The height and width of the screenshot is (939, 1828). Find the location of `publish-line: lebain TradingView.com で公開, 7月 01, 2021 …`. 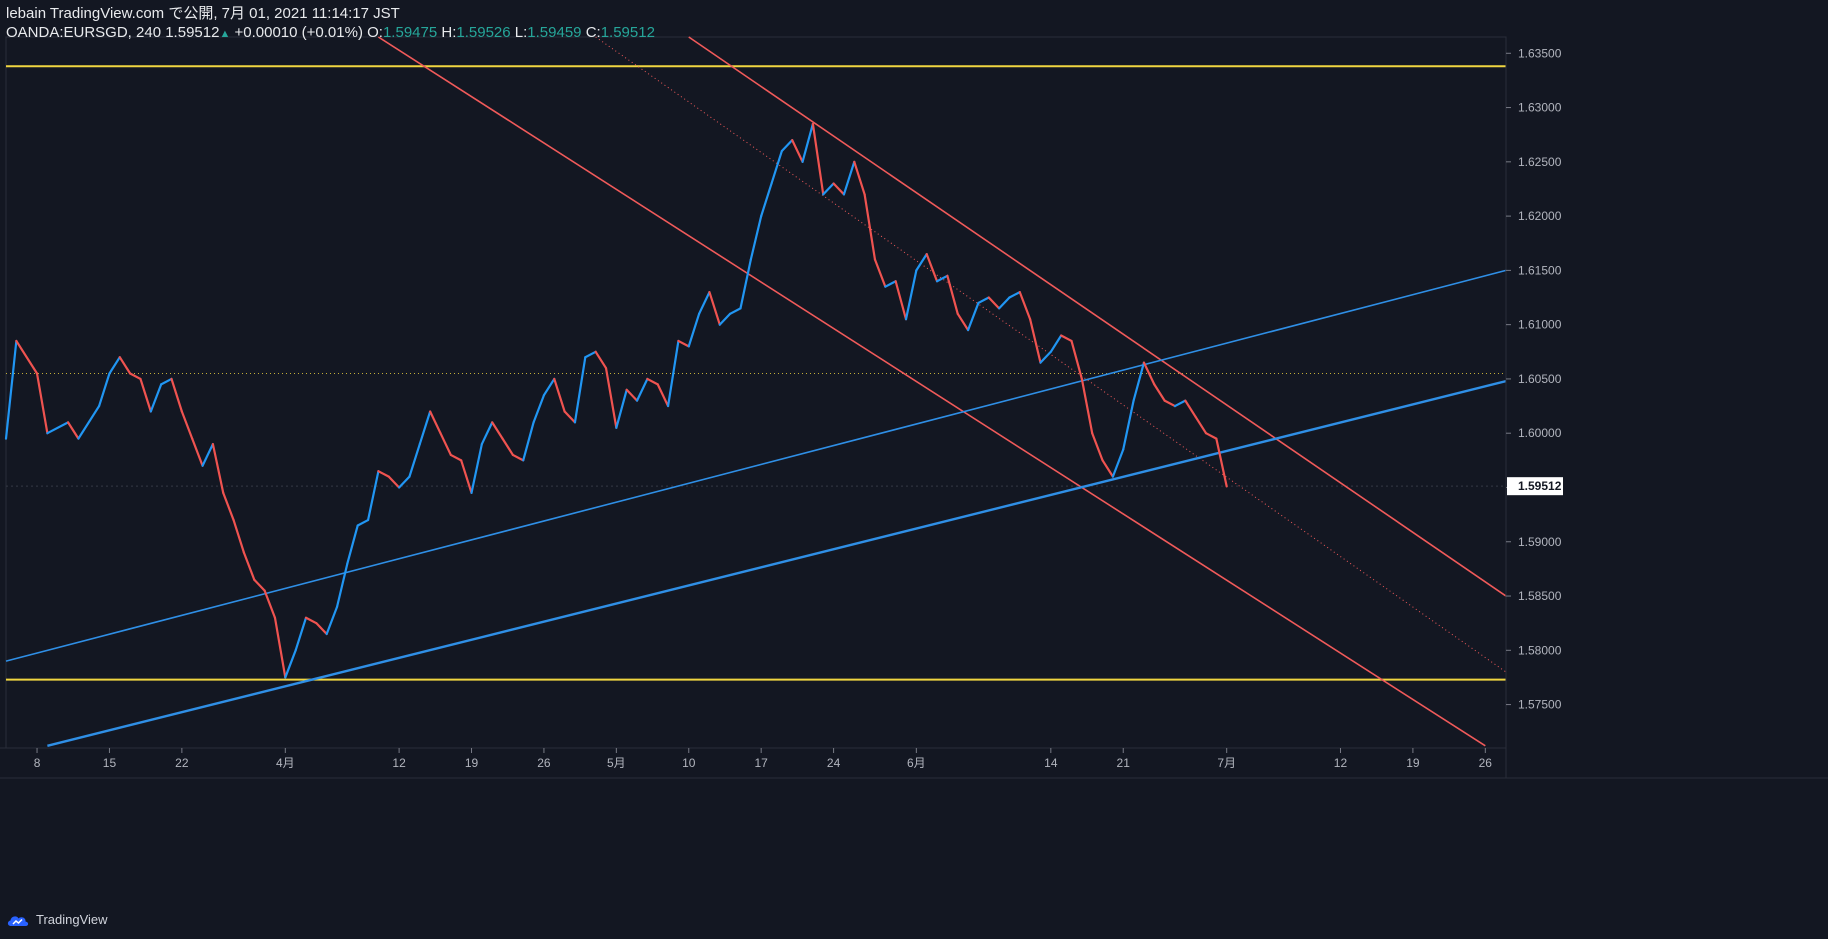

publish-line: lebain TradingView.com で公開, 7月 01, 2021 … is located at coordinates (203, 13).